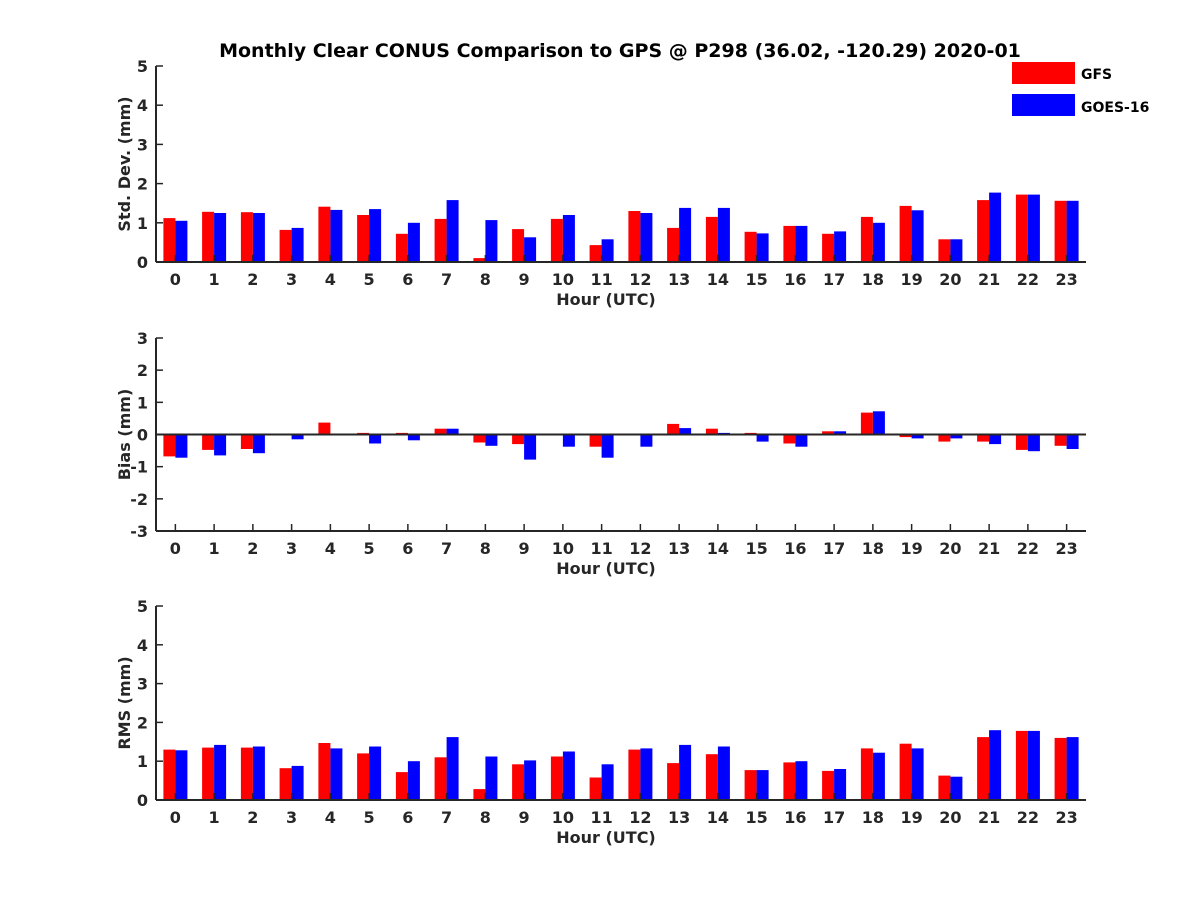 Image resolution: width=1200 pixels, height=900 pixels. What do you see at coordinates (124, 163) in the screenshot?
I see `y-axis-label: Std. Dev. (mm)` at bounding box center [124, 163].